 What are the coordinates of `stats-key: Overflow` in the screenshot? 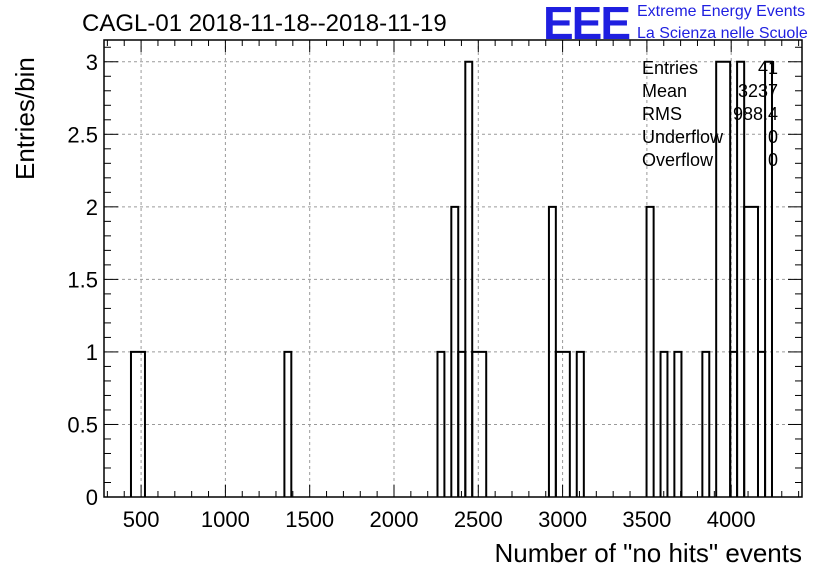 It's located at (678, 160).